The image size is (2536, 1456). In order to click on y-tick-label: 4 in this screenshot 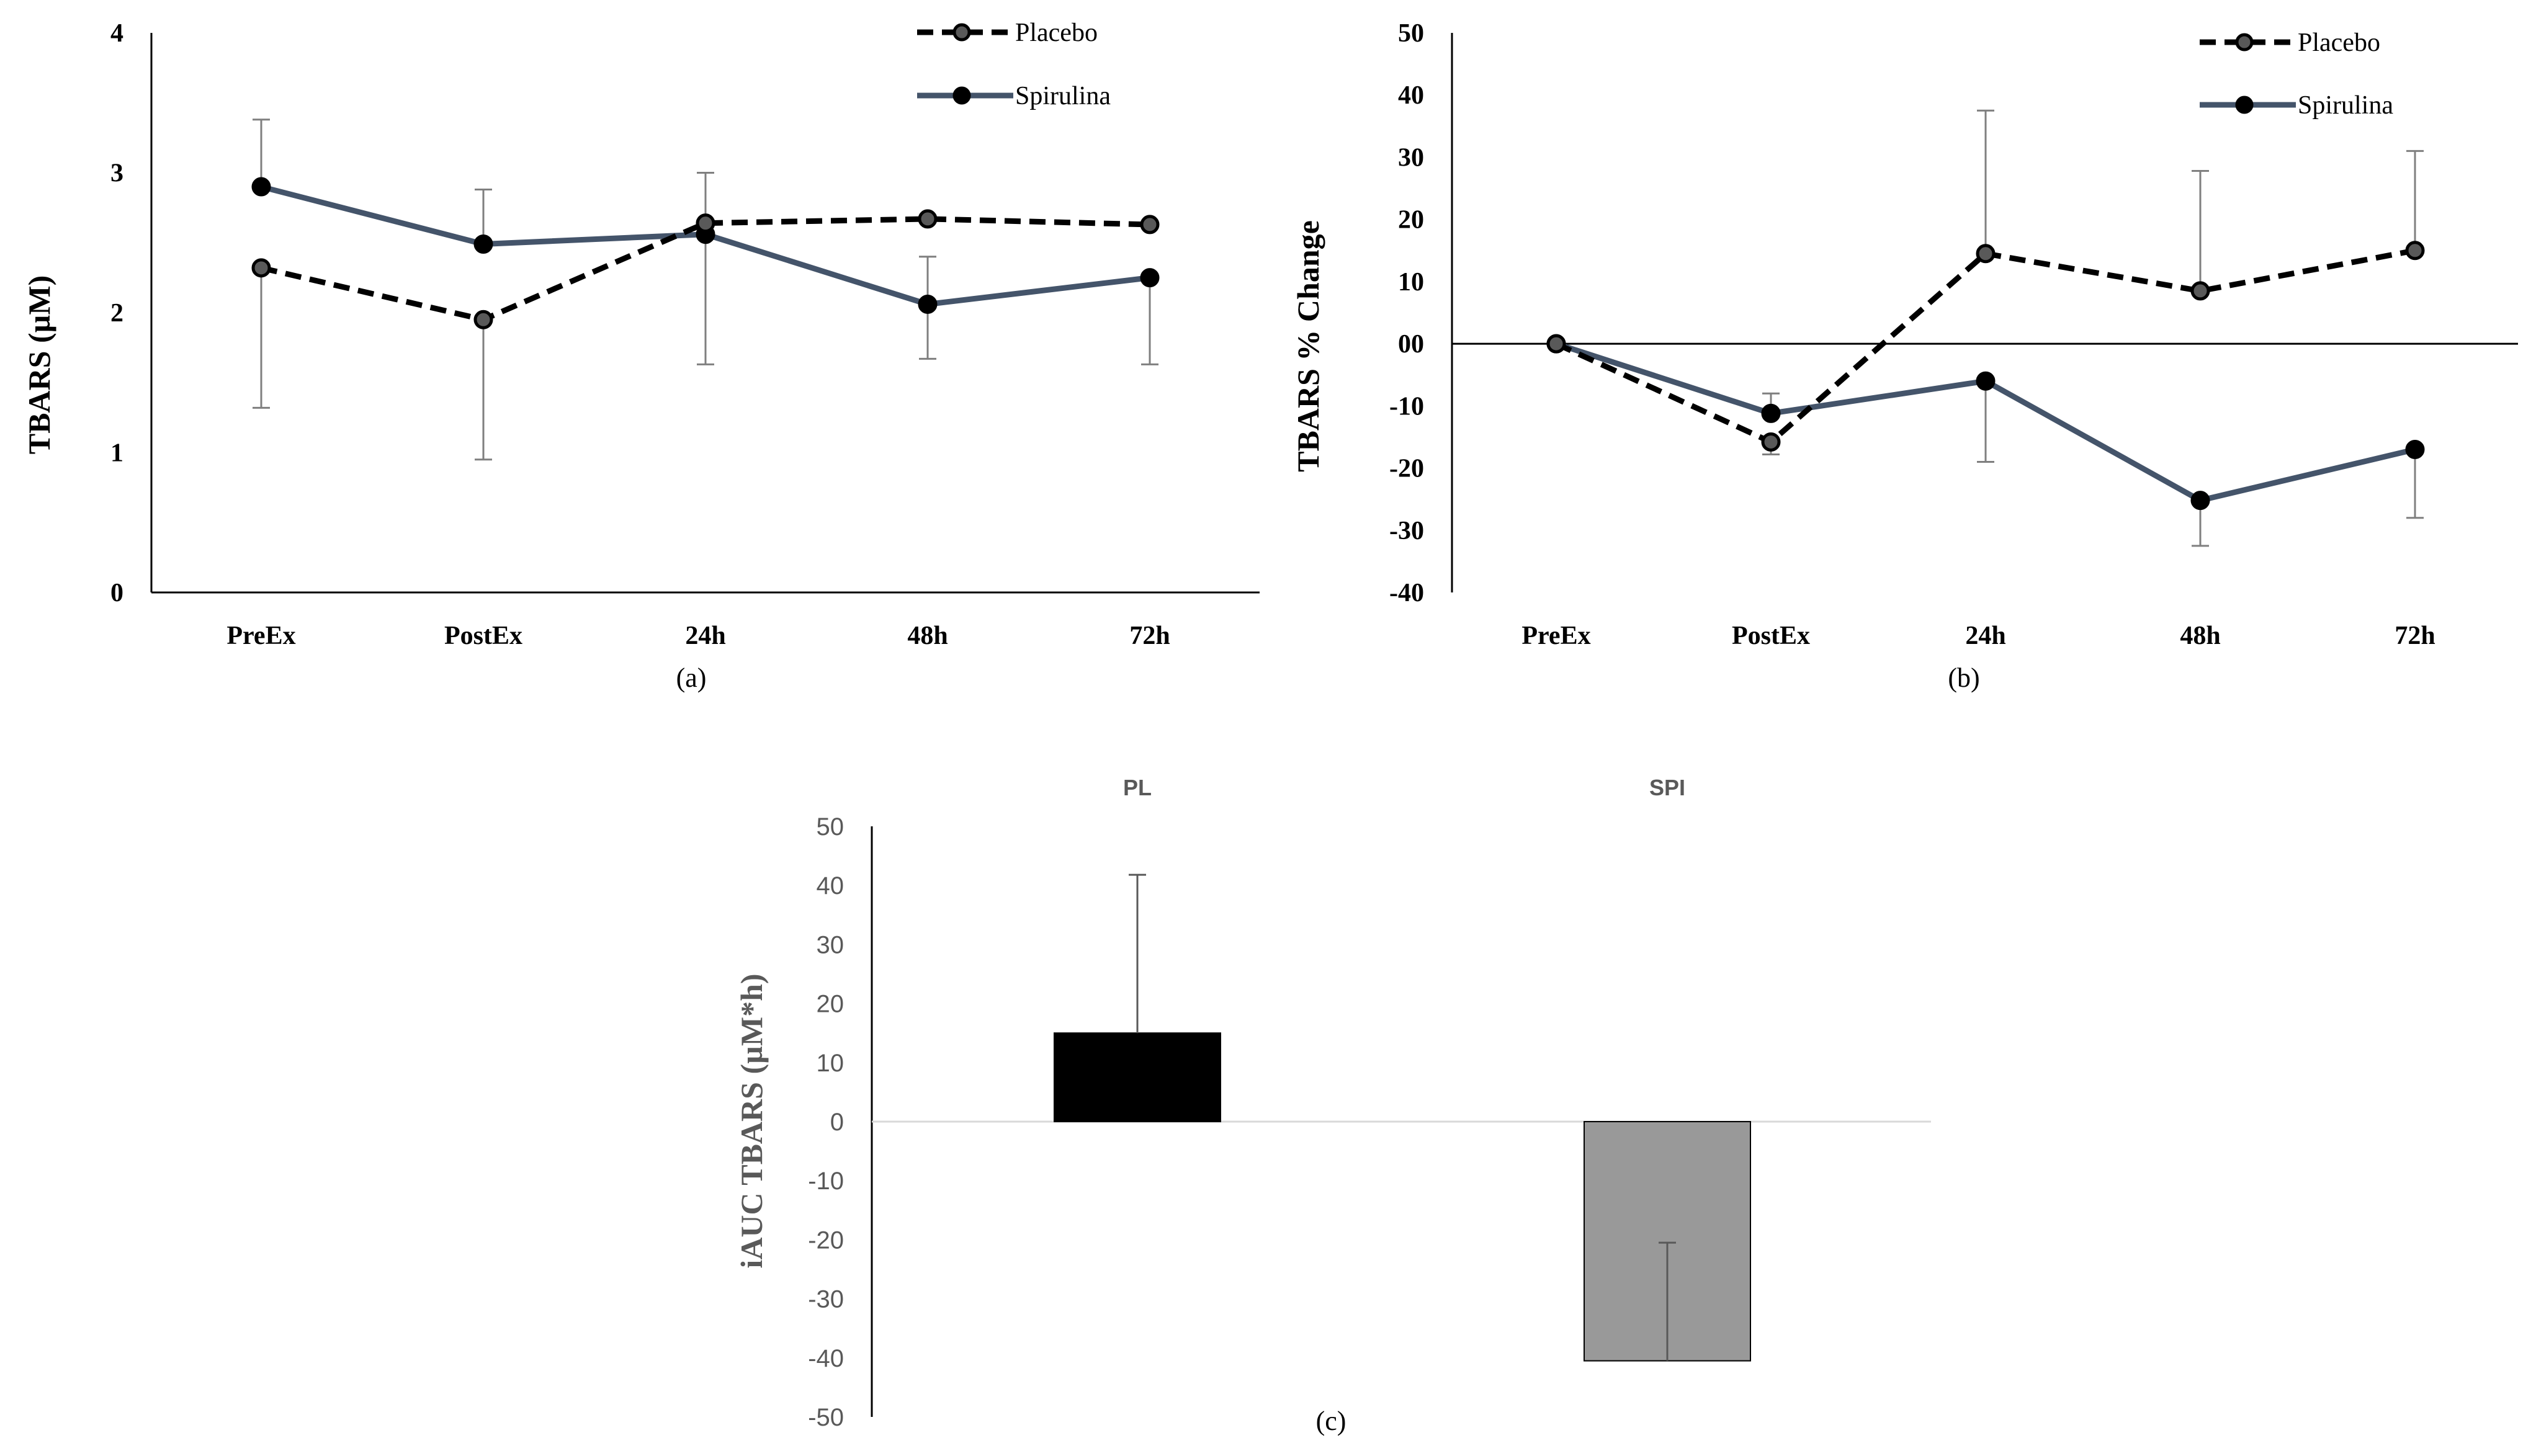, I will do `click(116, 33)`.